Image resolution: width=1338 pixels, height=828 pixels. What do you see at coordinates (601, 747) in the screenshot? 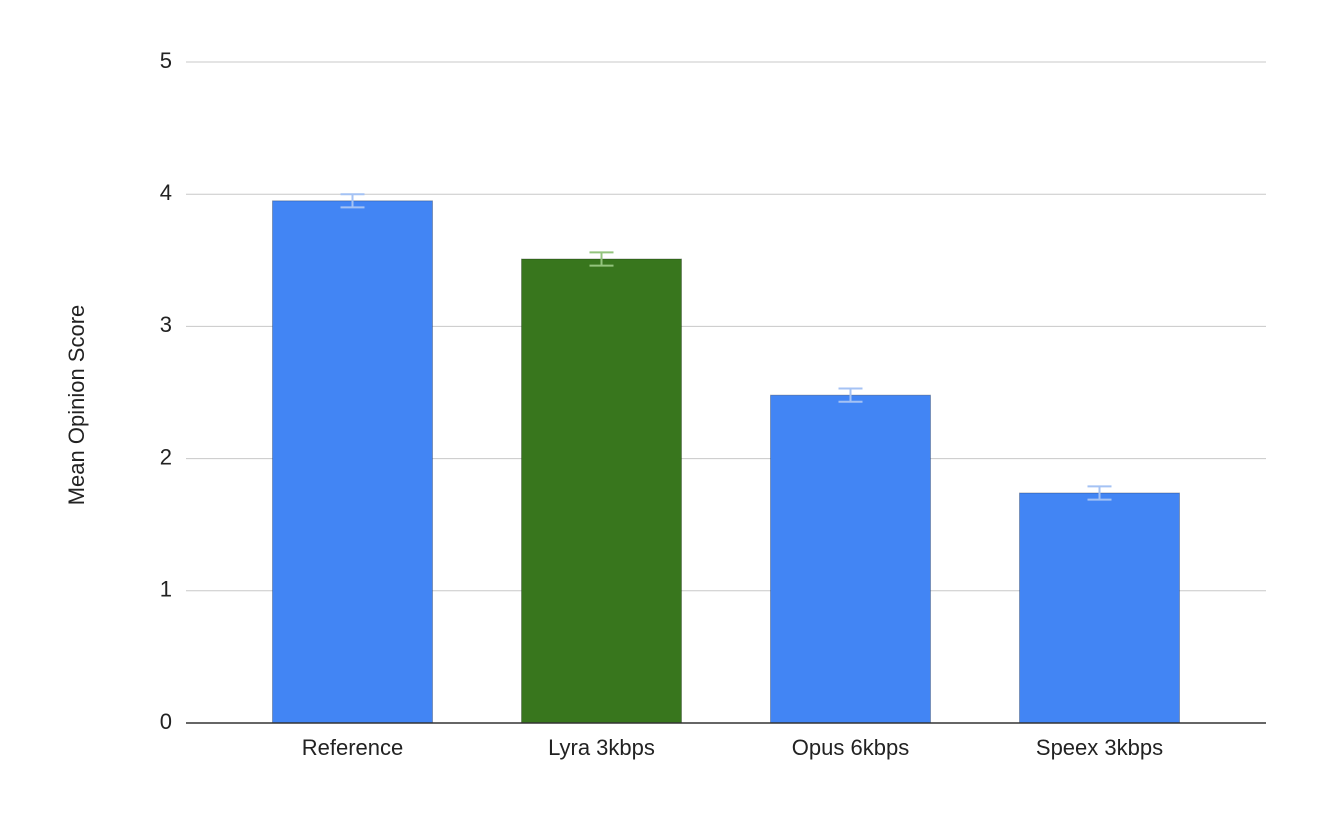
I see `x-tick-label: Lyra 3kbps` at bounding box center [601, 747].